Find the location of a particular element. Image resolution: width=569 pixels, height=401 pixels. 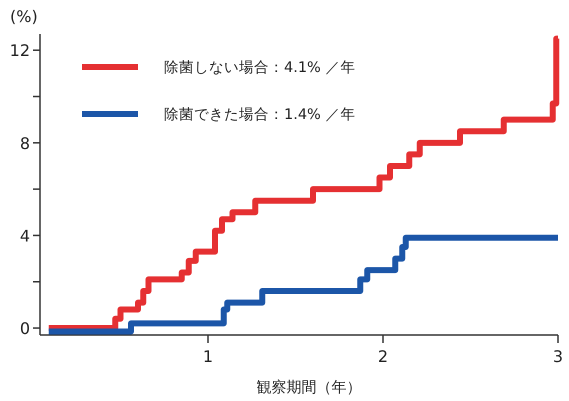

y-tick-label: 4 is located at coordinates (25, 236).